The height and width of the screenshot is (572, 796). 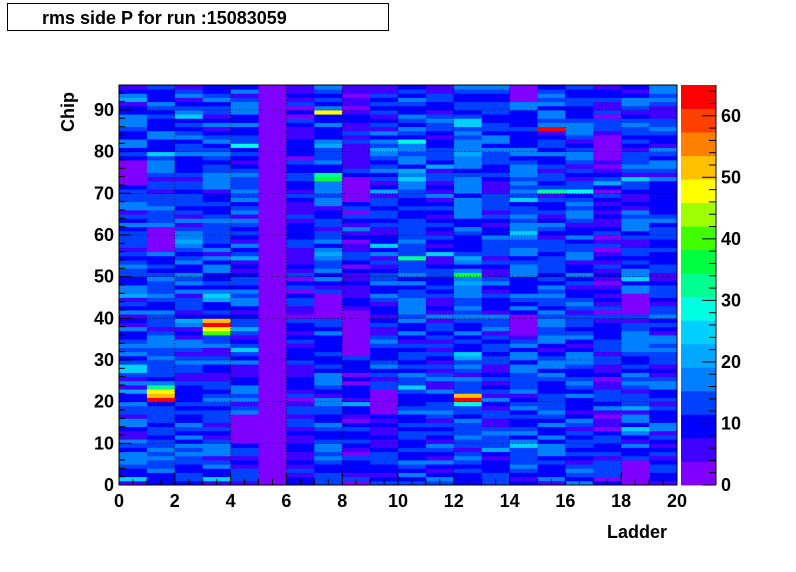 I want to click on y-tick-label: 40, so click(x=104, y=318).